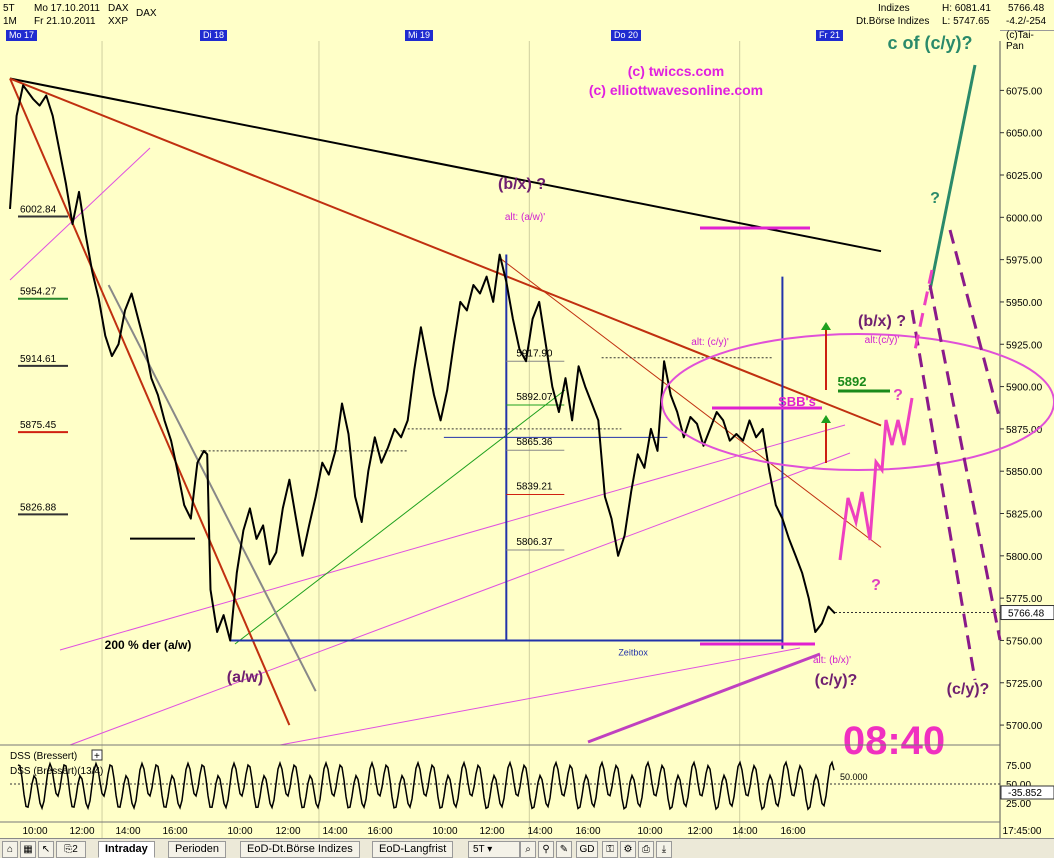  What do you see at coordinates (1026, 8) in the screenshot?
I see `last-price: 5766.48` at bounding box center [1026, 8].